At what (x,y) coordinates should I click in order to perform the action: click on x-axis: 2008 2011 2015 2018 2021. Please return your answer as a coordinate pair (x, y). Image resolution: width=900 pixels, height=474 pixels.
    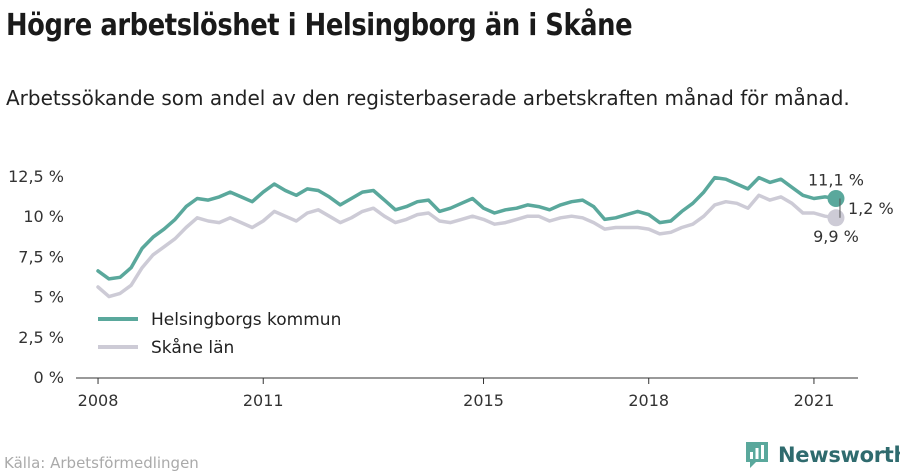
    Looking at the image, I should click on (467, 393).